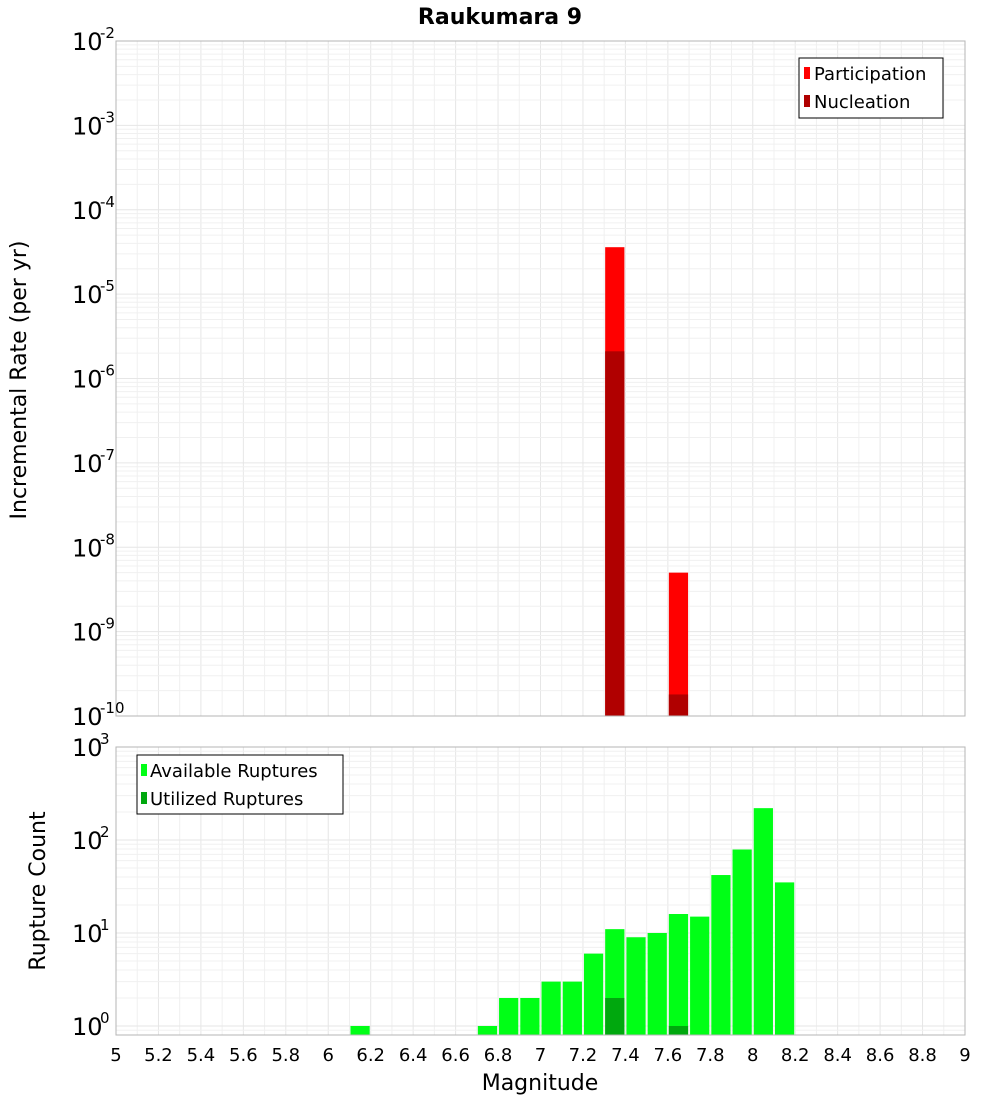 The image size is (1000, 1100). Describe the element at coordinates (144, 770) in the screenshot. I see `legend-swatch-available-ruptures` at that location.